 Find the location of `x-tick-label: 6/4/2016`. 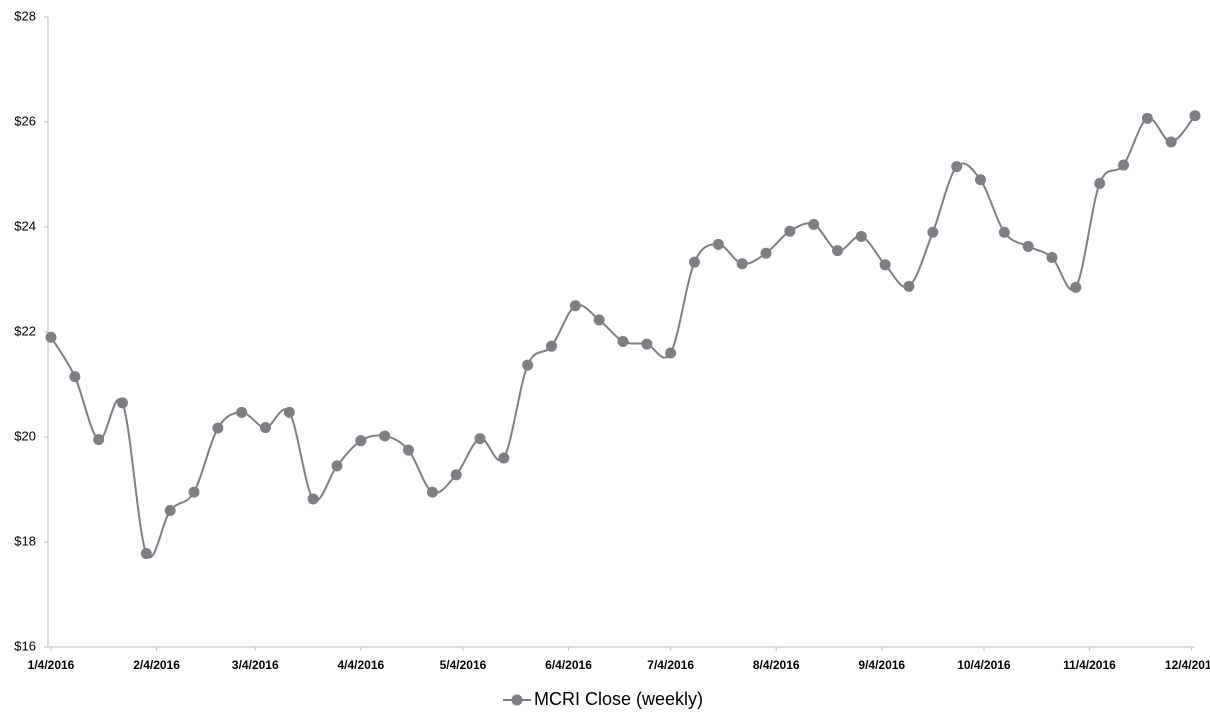

x-tick-label: 6/4/2016 is located at coordinates (568, 665).